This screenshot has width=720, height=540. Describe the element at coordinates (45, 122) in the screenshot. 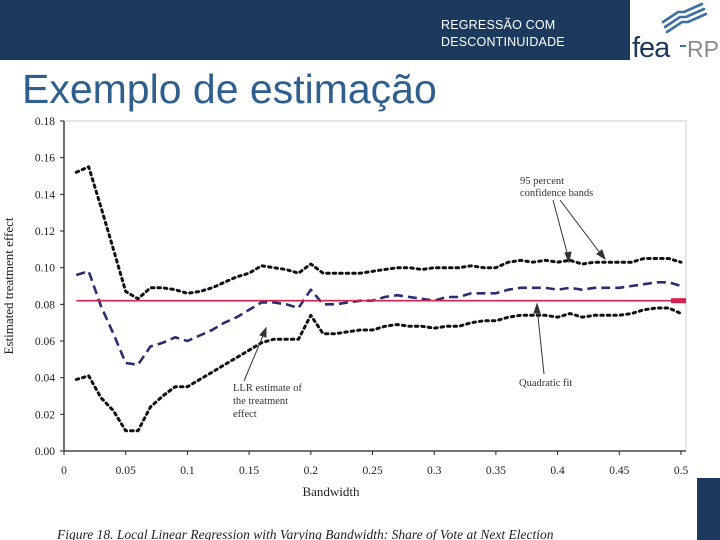

I see `y-tick-label: 0.18` at that location.